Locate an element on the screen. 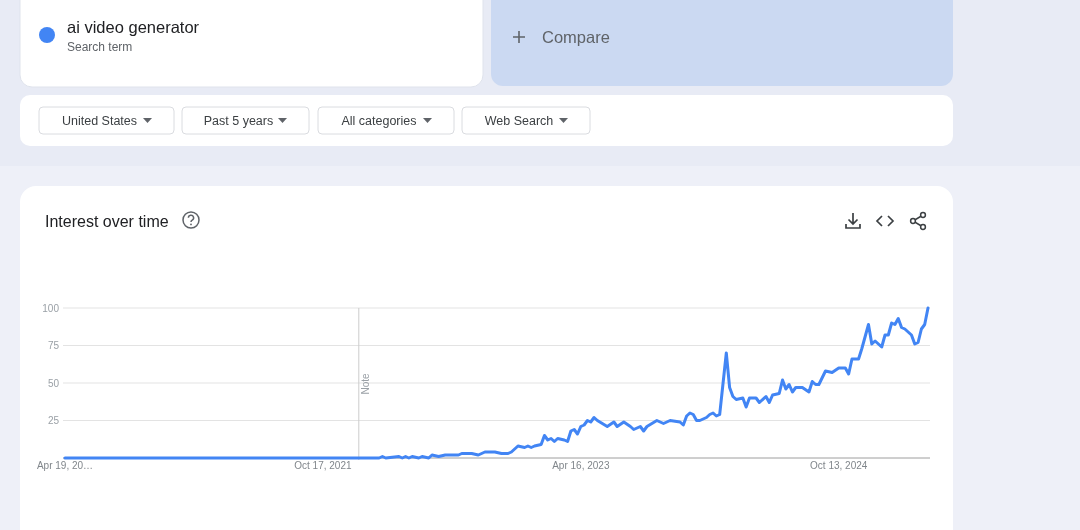 Image resolution: width=1080 pixels, height=530 pixels. x-tick-label: Oct 17, 2021 is located at coordinates (323, 465).